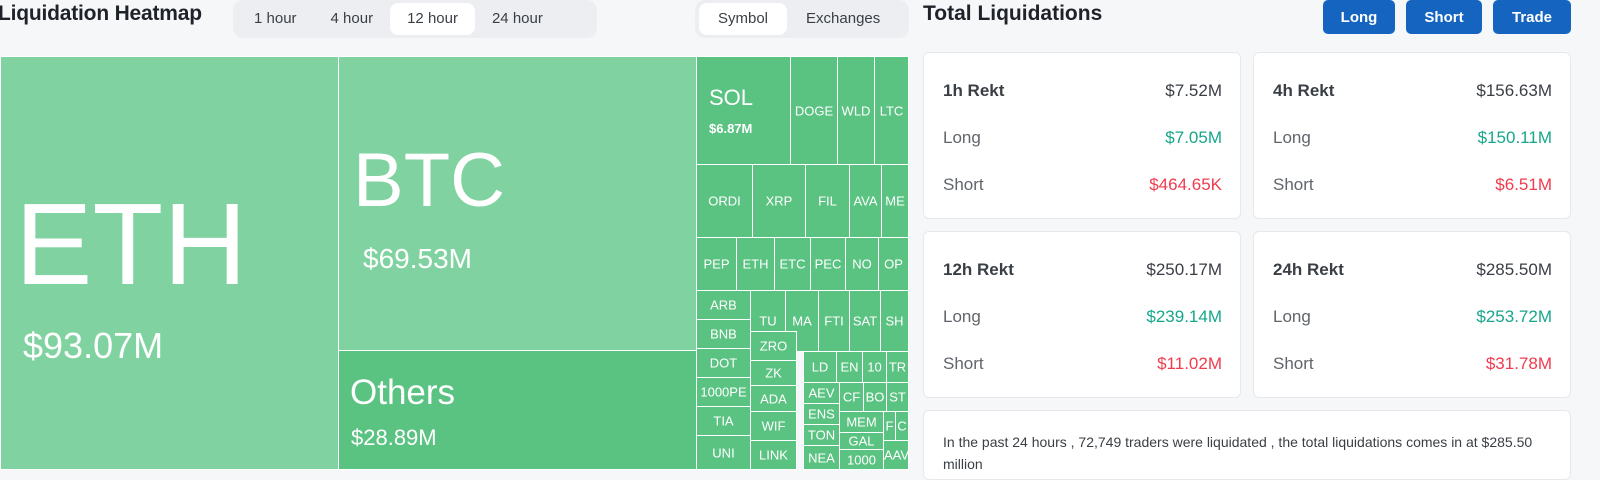 This screenshot has height=480, width=1600. I want to click on treemap-tile-ton: TON, so click(821, 435).